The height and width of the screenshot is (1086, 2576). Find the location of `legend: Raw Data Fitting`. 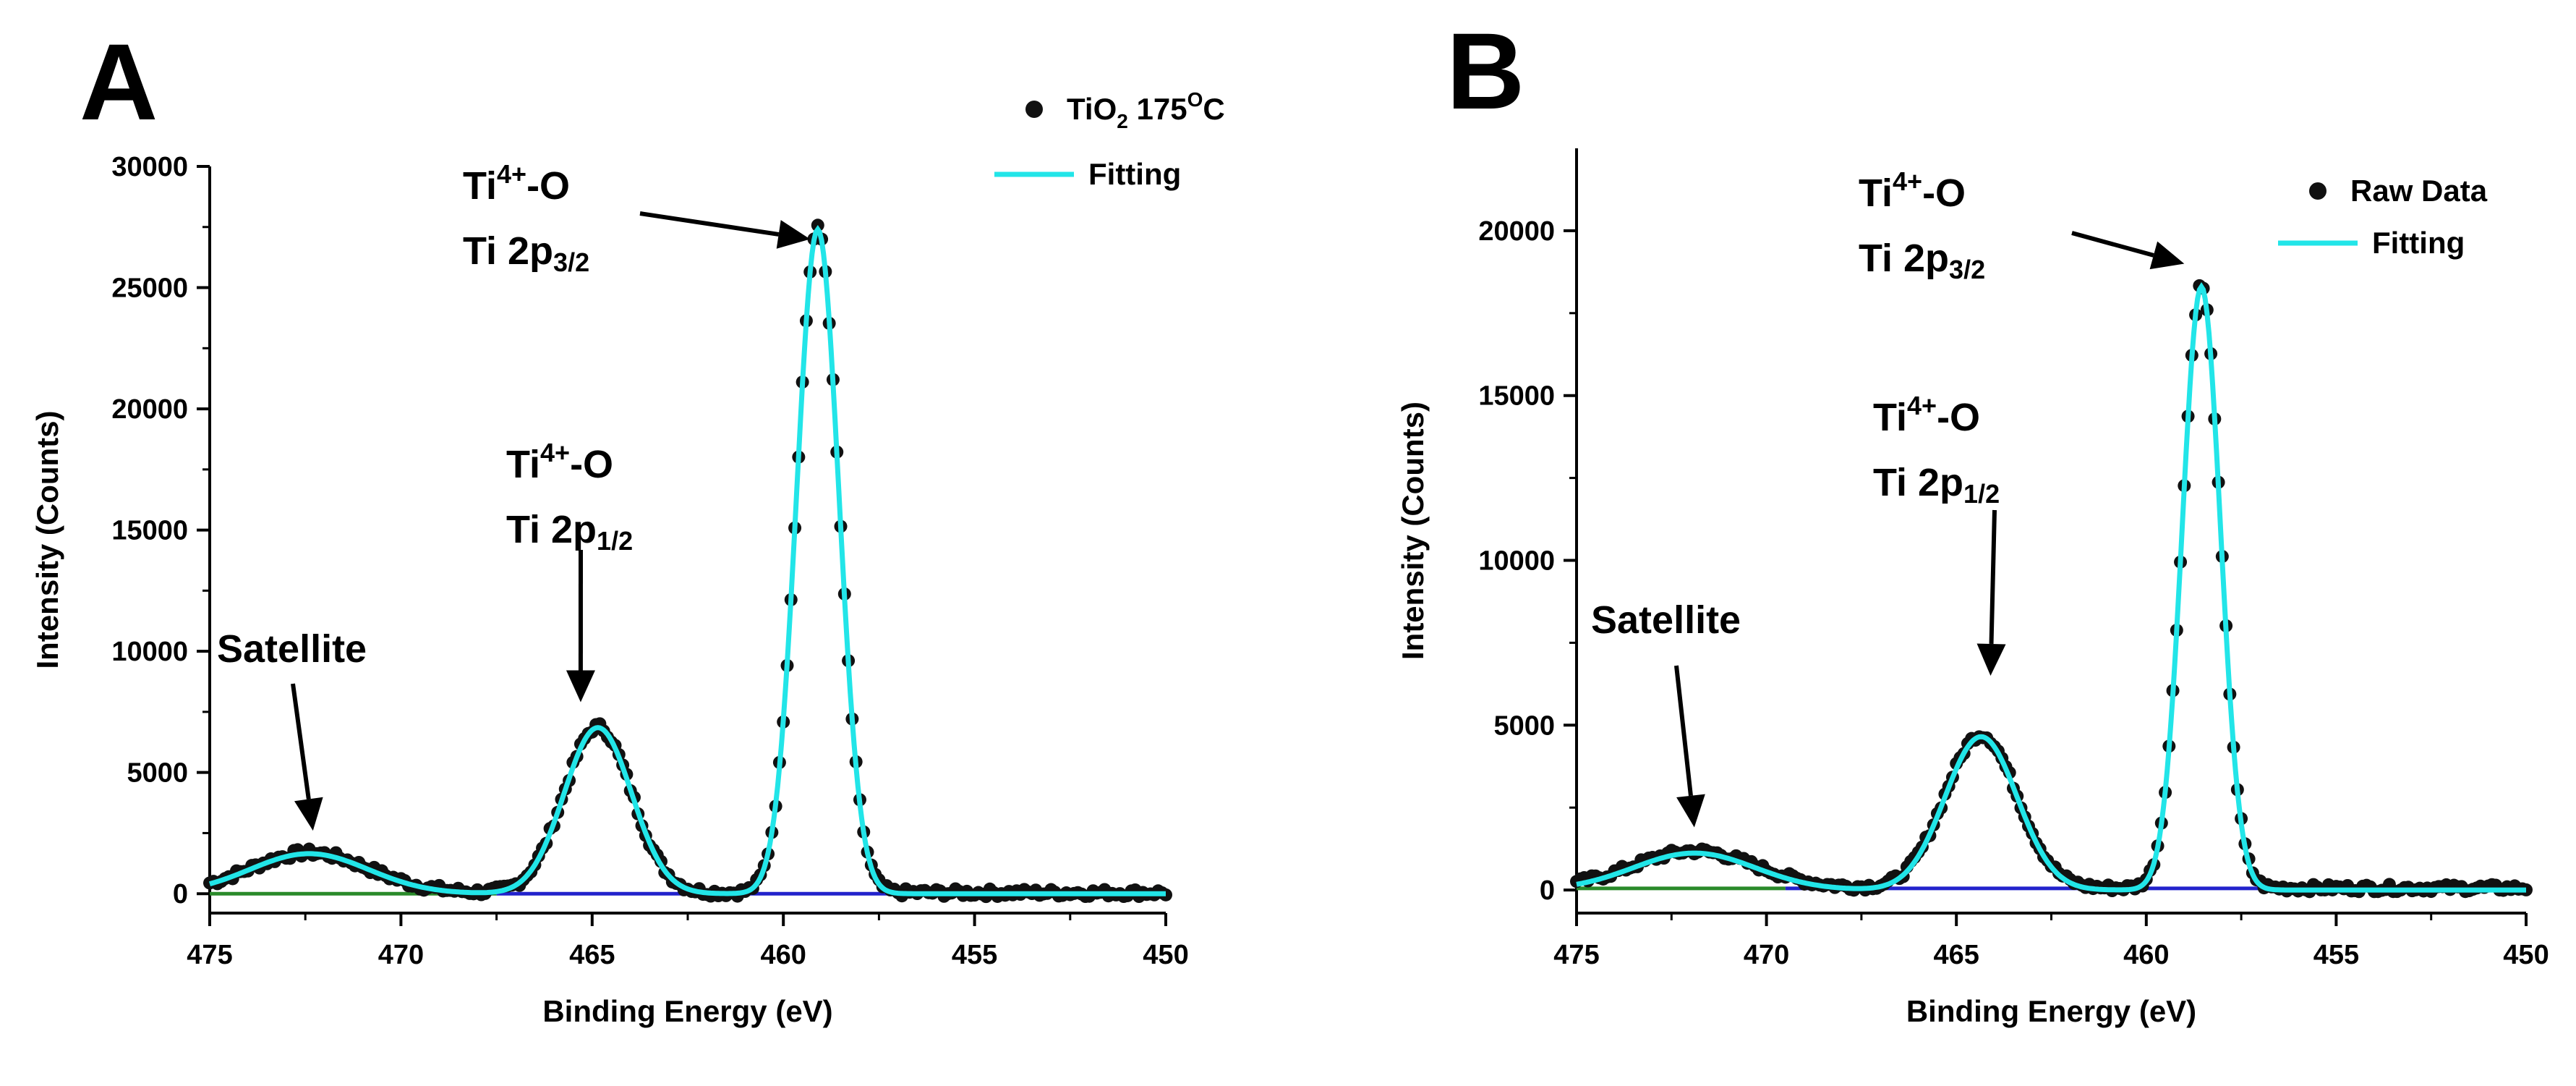

legend: Raw Data Fitting is located at coordinates (2383, 217).